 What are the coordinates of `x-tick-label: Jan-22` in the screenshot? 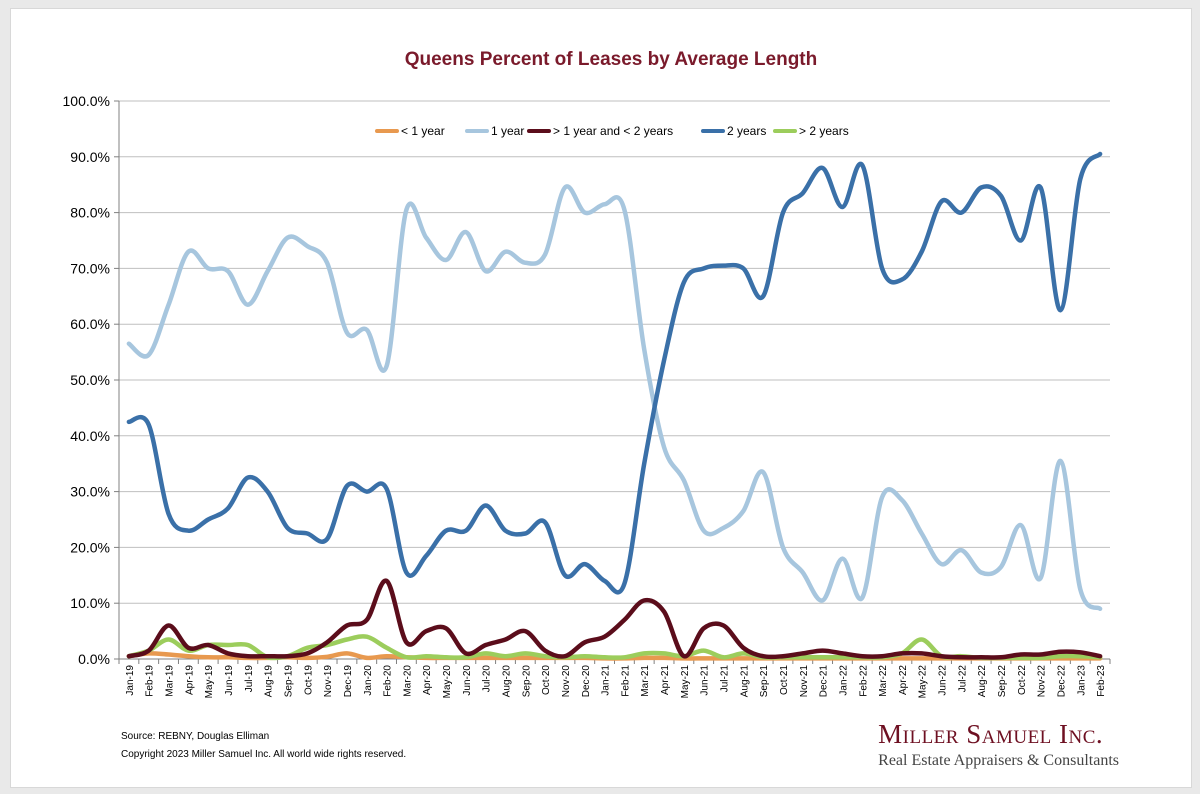 It's located at (843, 680).